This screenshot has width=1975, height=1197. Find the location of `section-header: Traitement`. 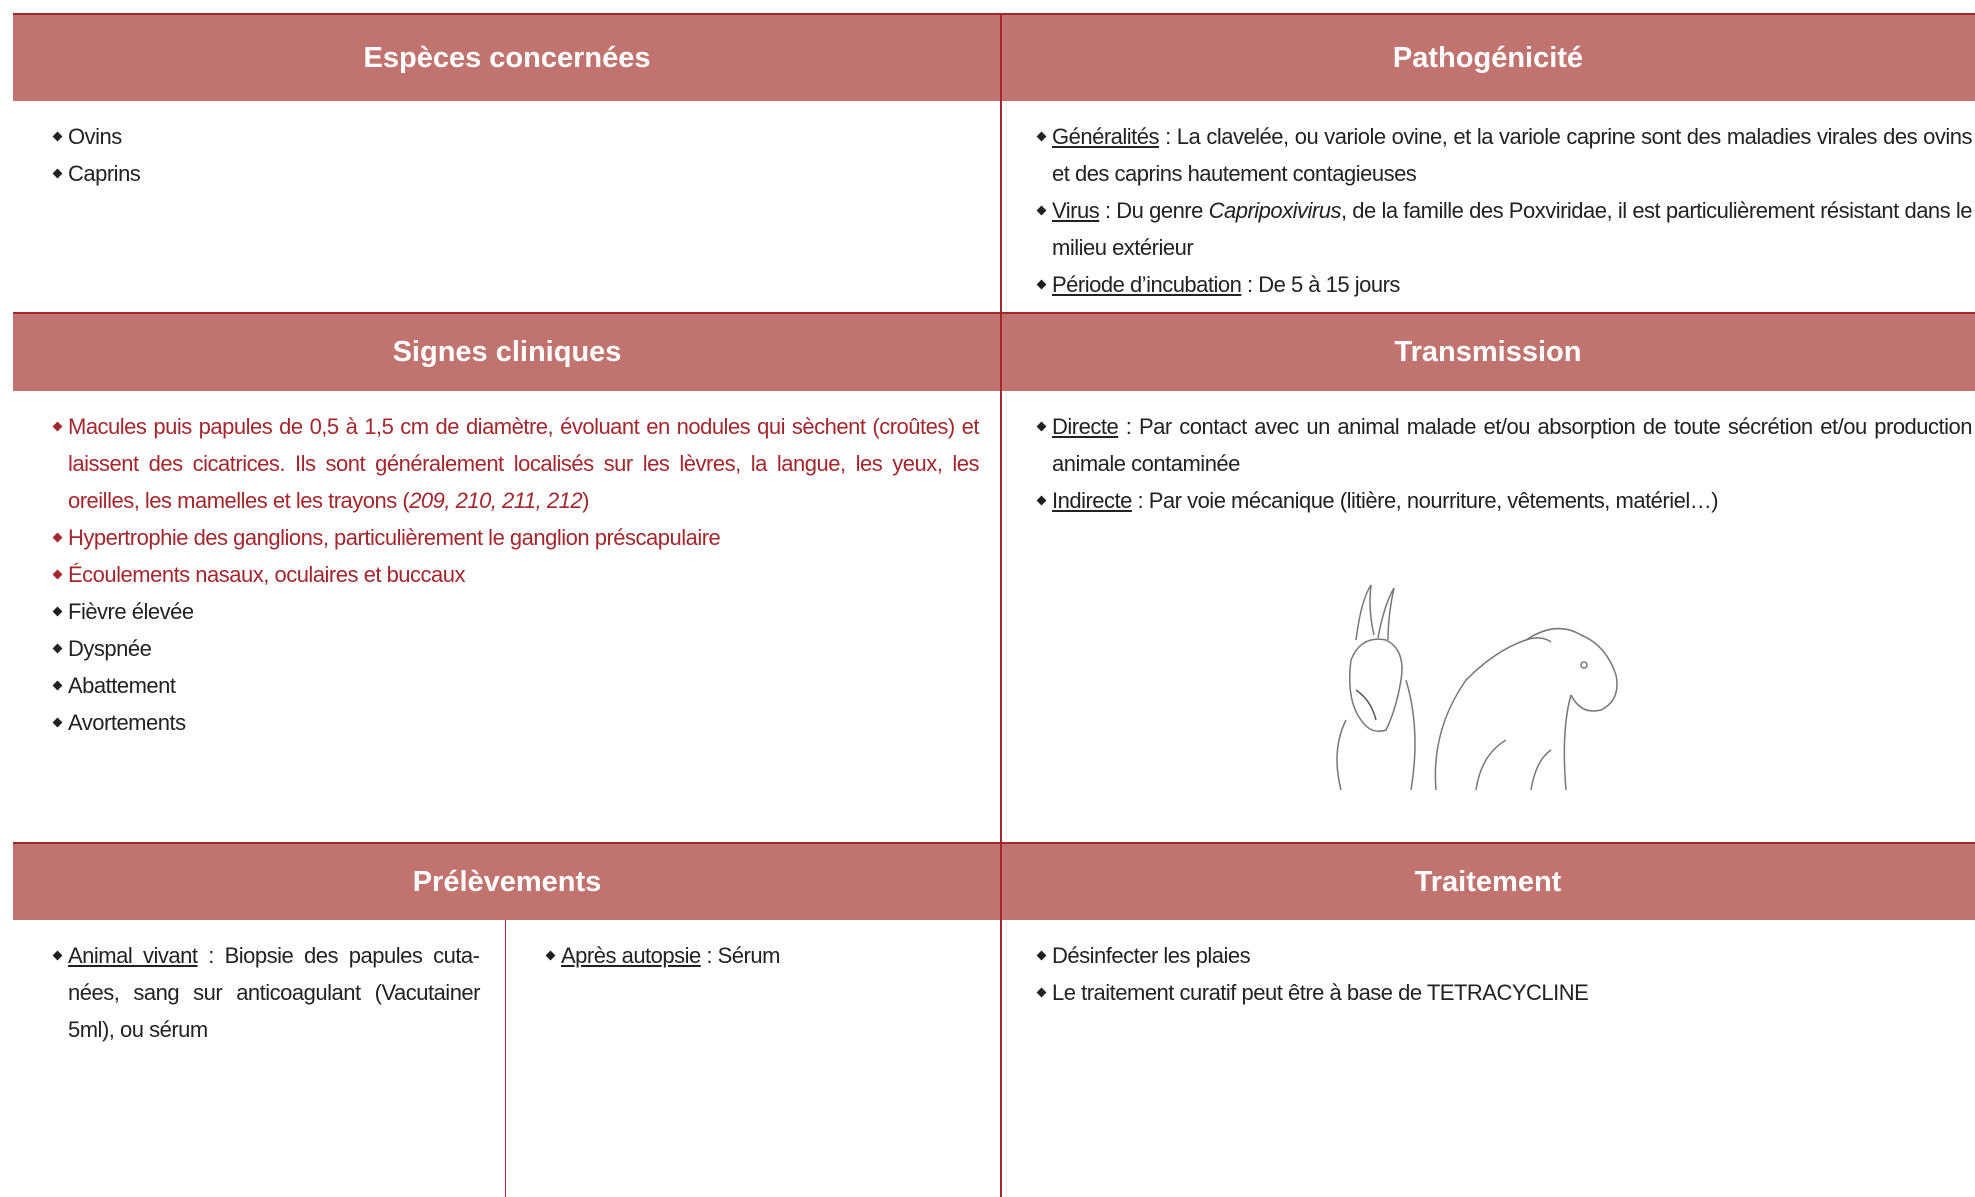

section-header: Traitement is located at coordinates (1488, 881).